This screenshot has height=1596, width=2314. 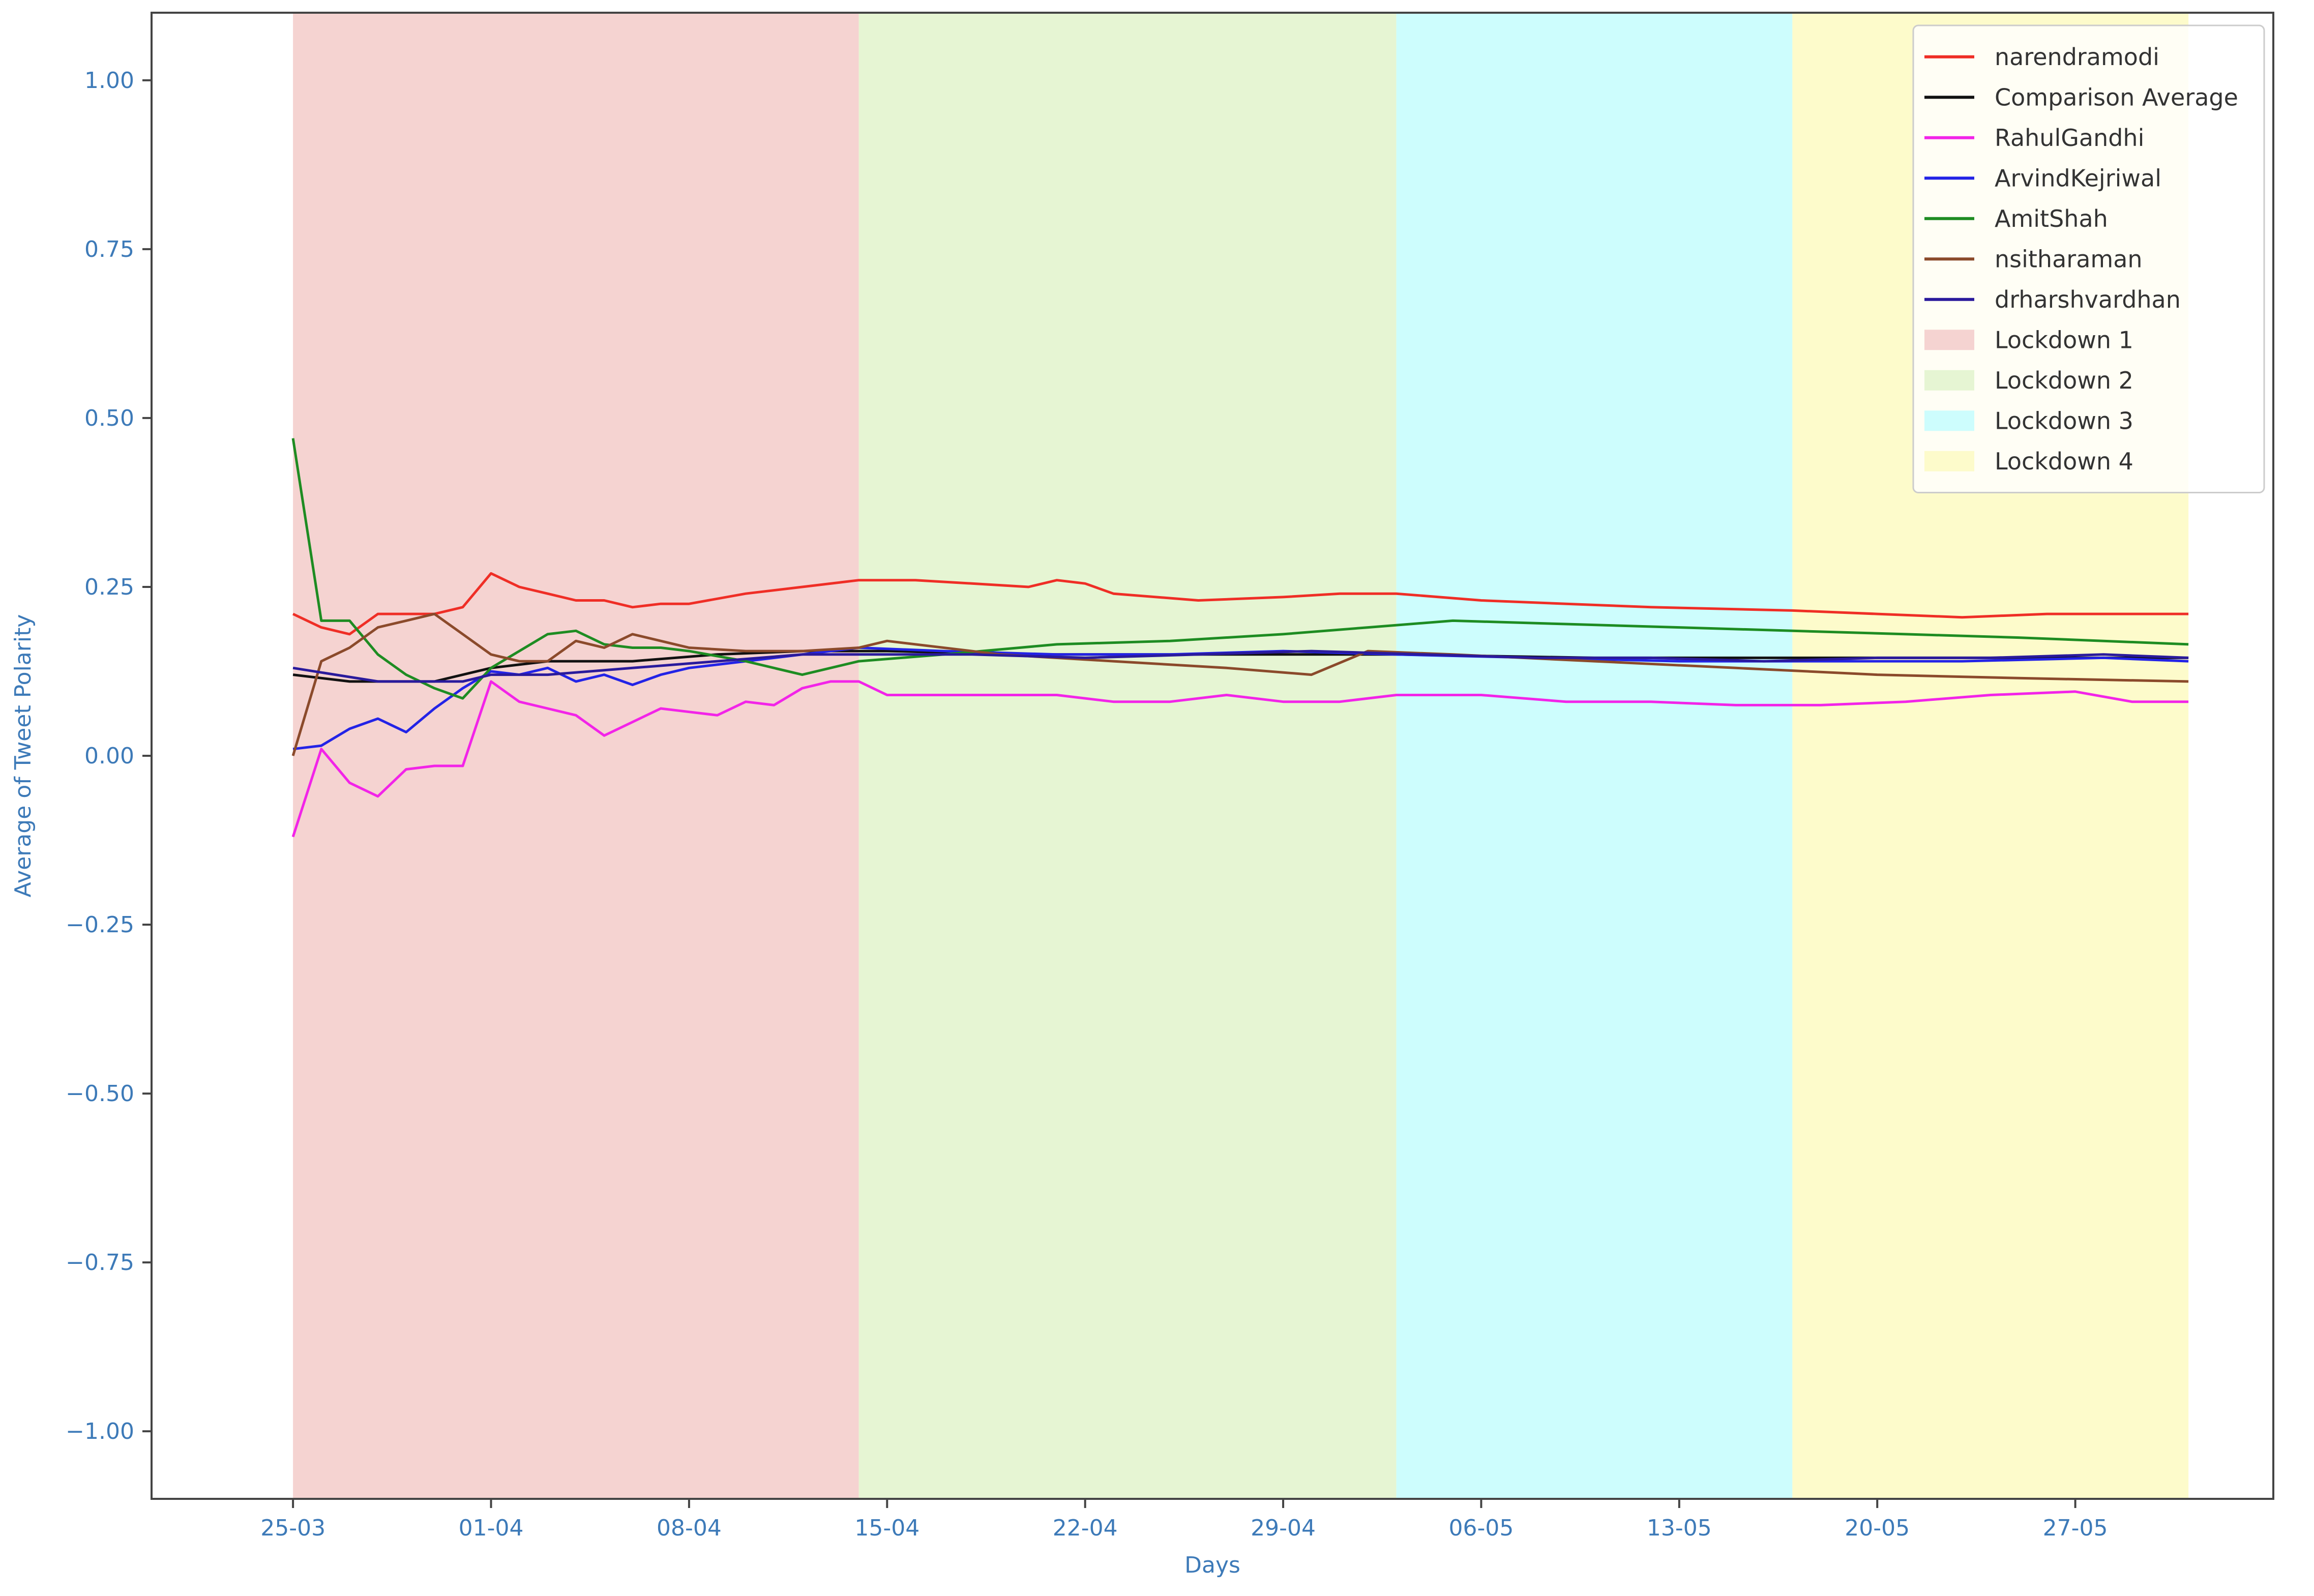 I want to click on x-tick-label: 20-05, so click(x=1877, y=1528).